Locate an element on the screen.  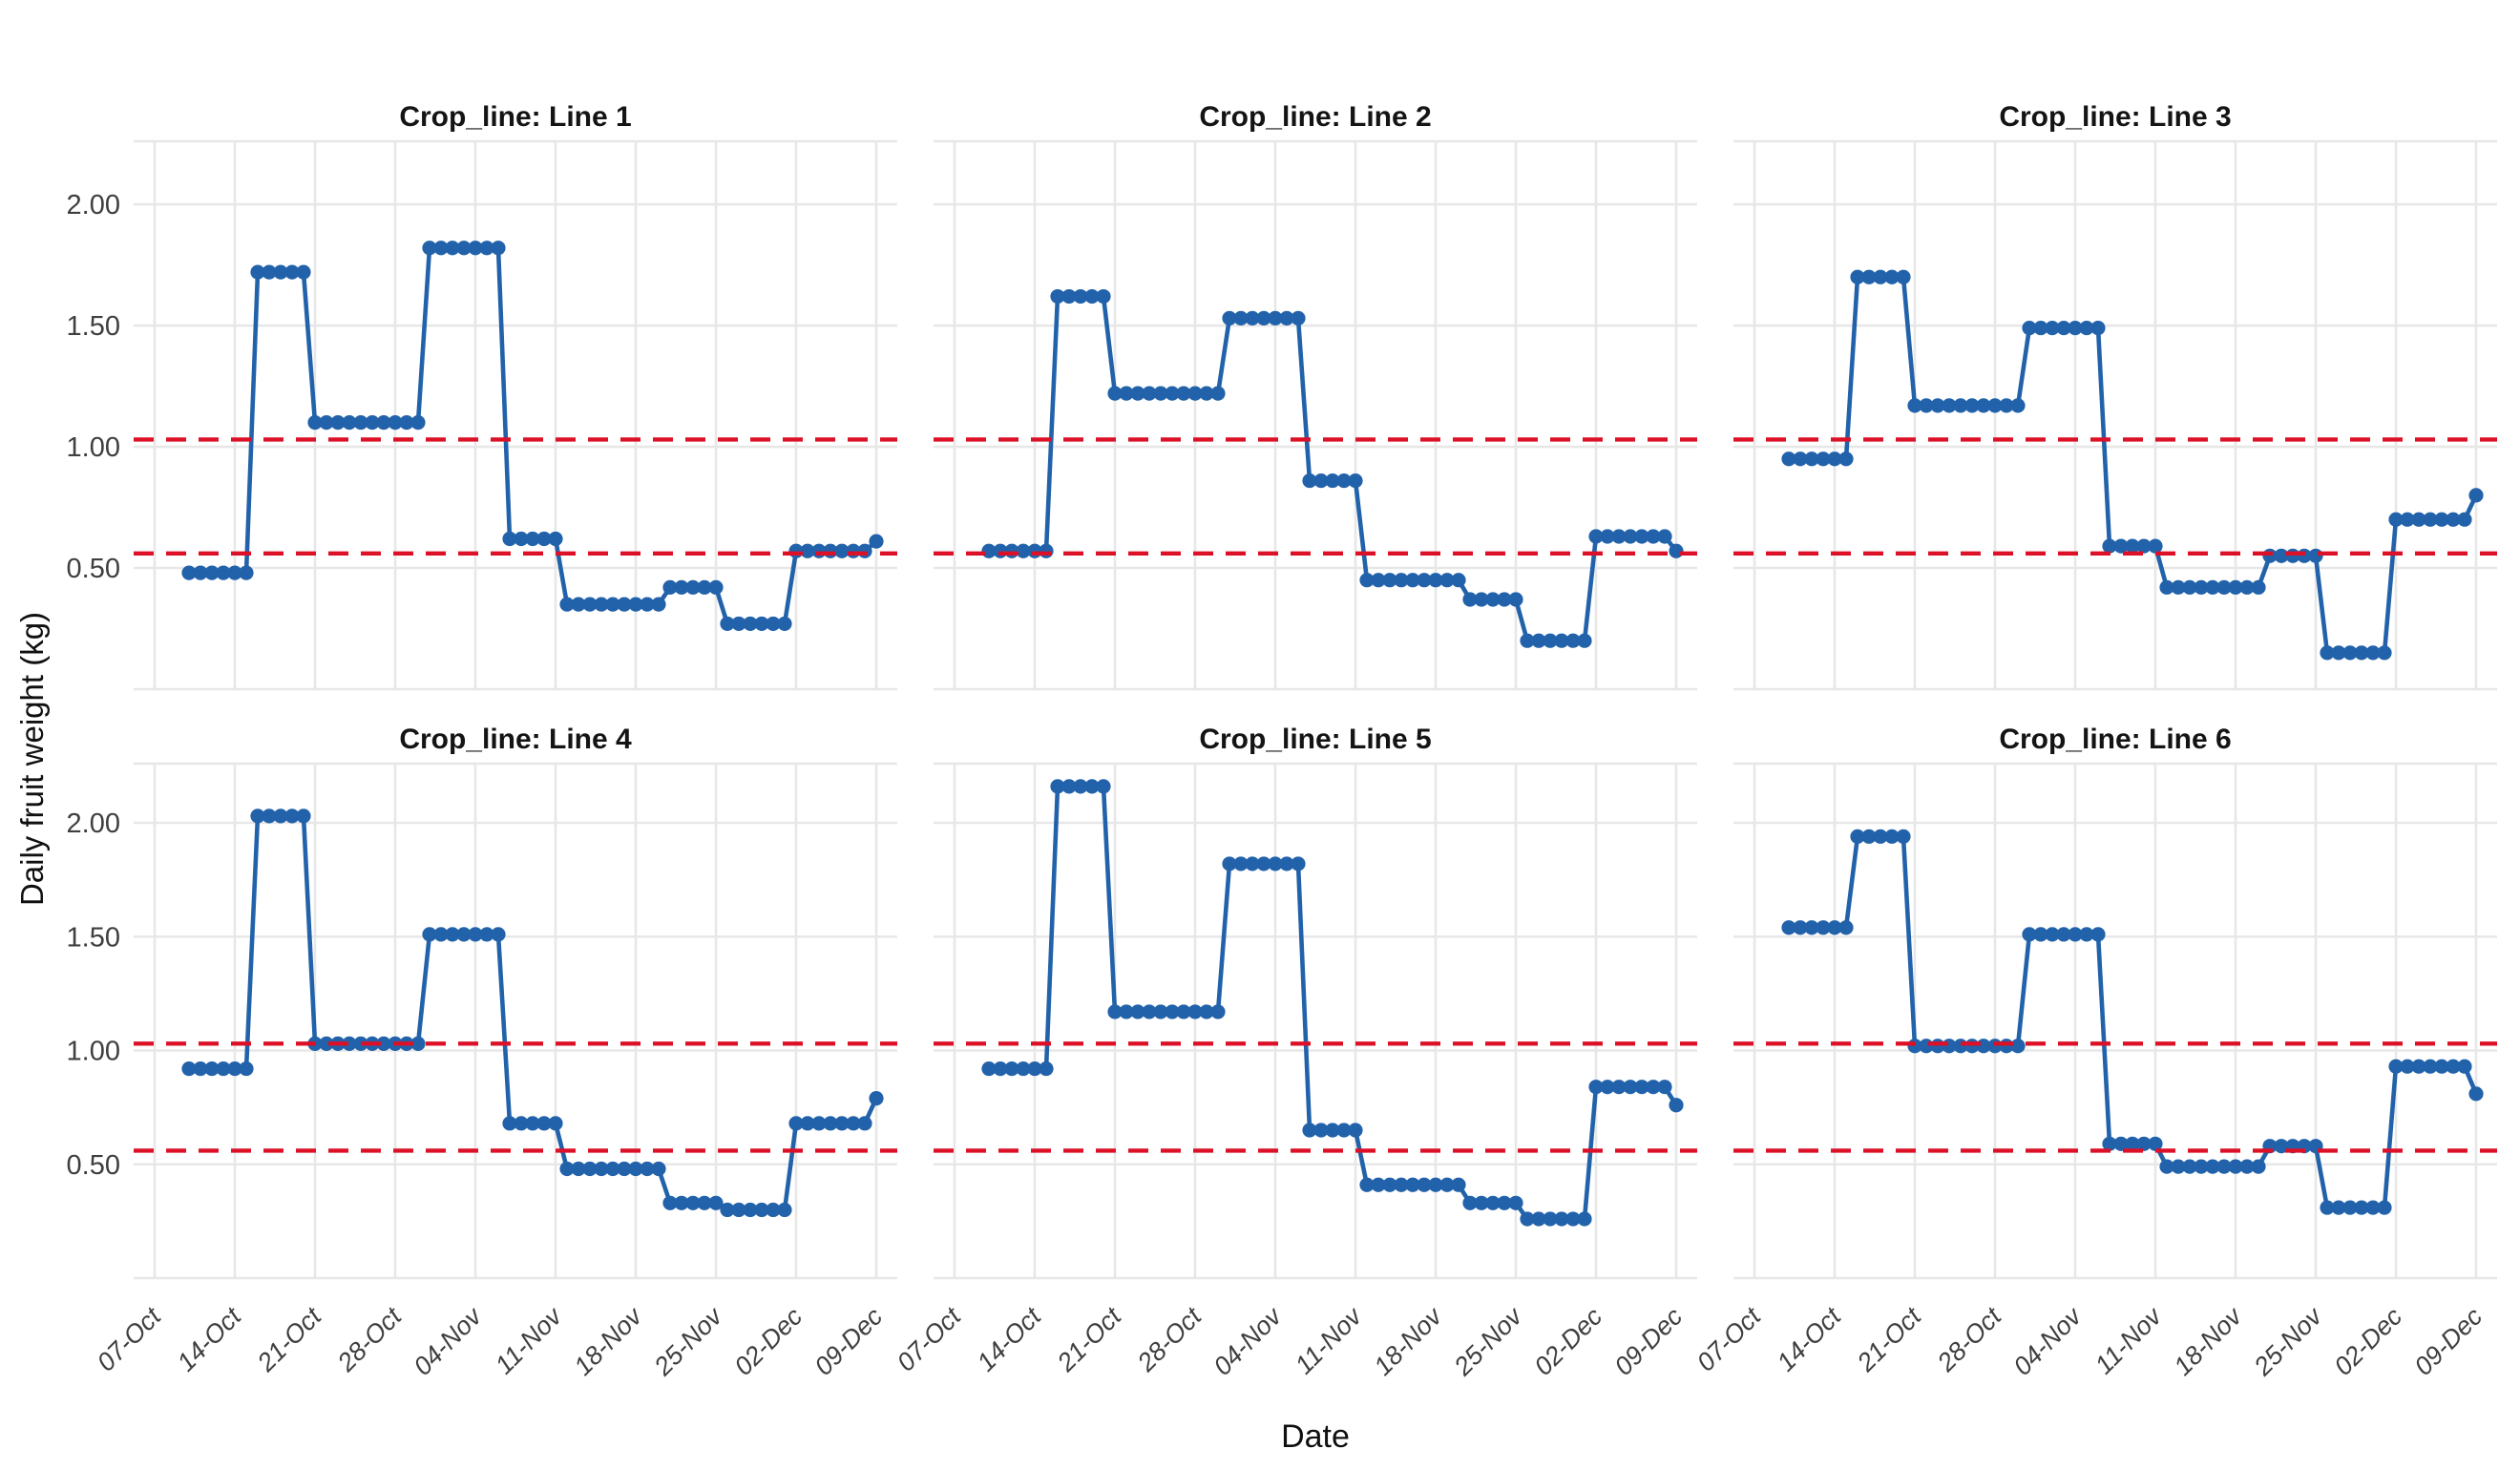
x-tick-label: 14-Oct is located at coordinates (210, 1339).